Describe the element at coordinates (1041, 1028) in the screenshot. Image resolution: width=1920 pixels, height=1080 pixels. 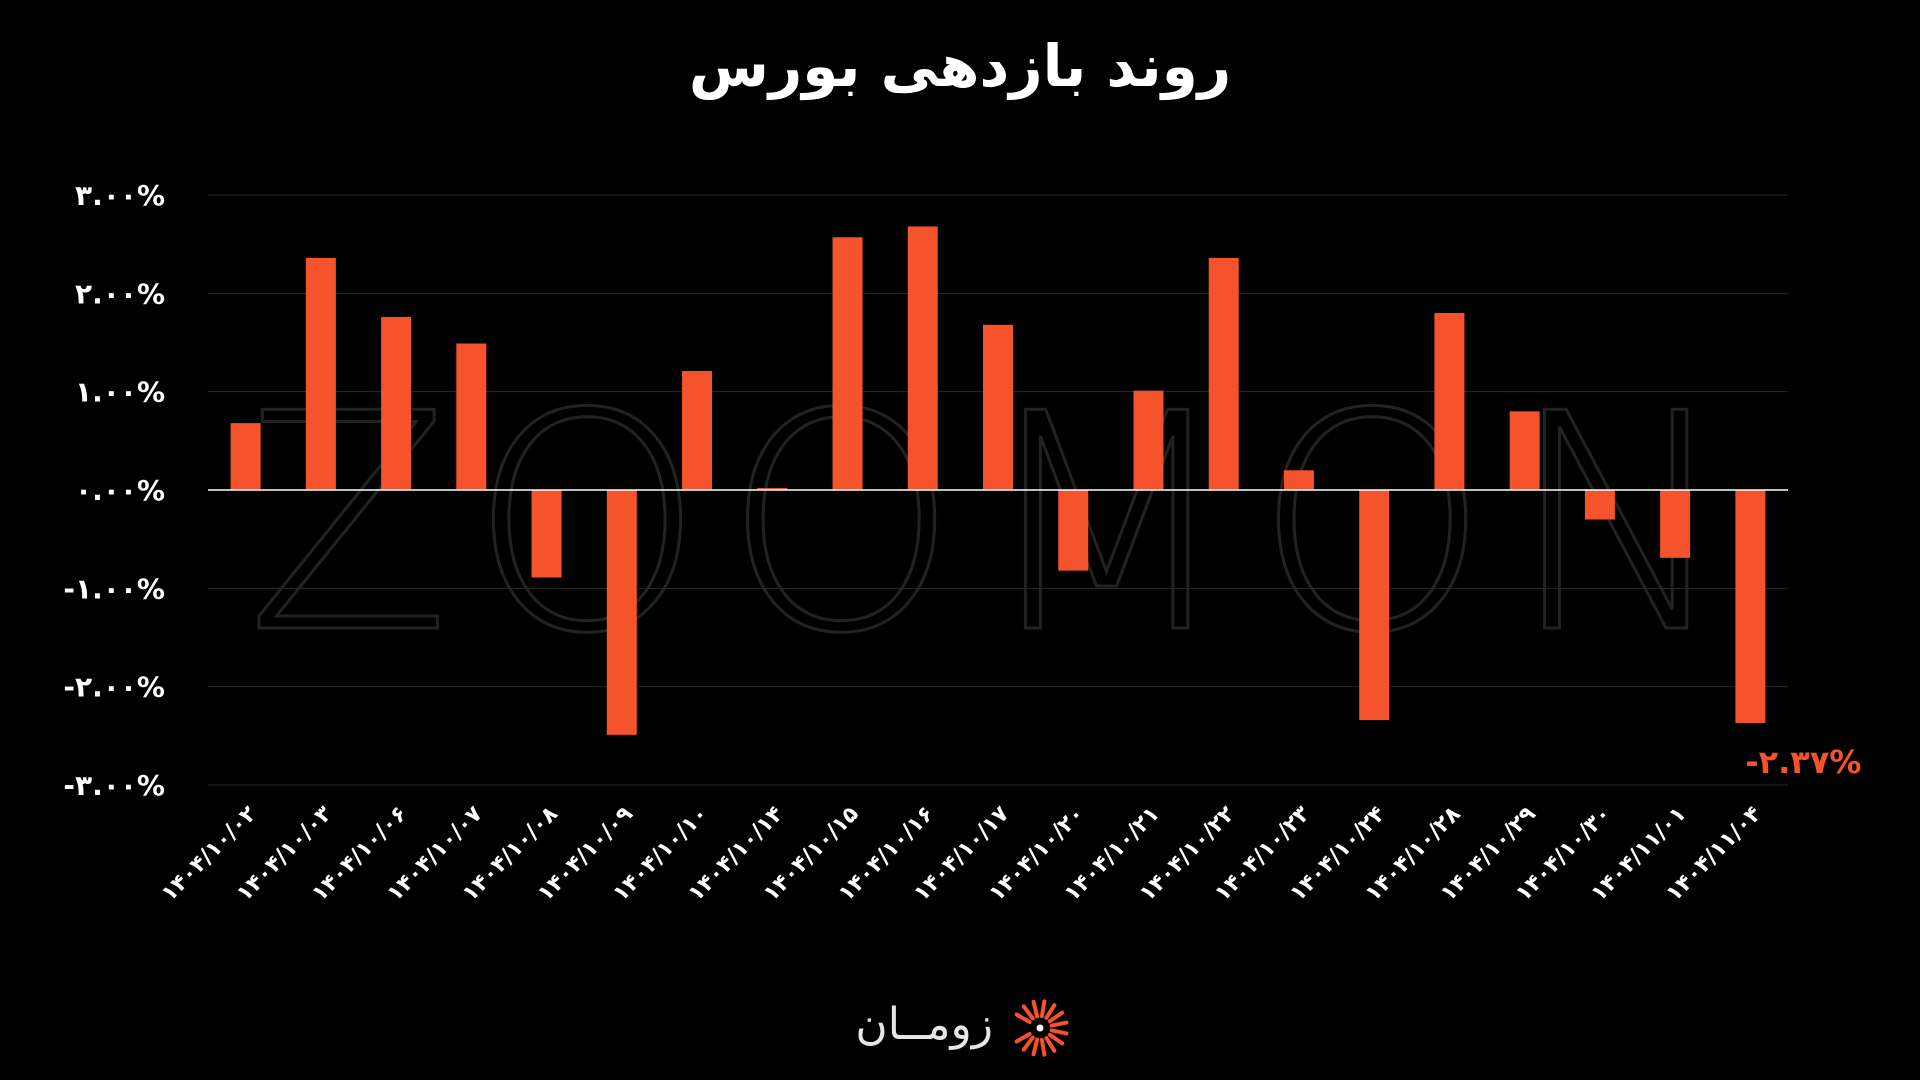
I see `sunburst-logo-icon` at that location.